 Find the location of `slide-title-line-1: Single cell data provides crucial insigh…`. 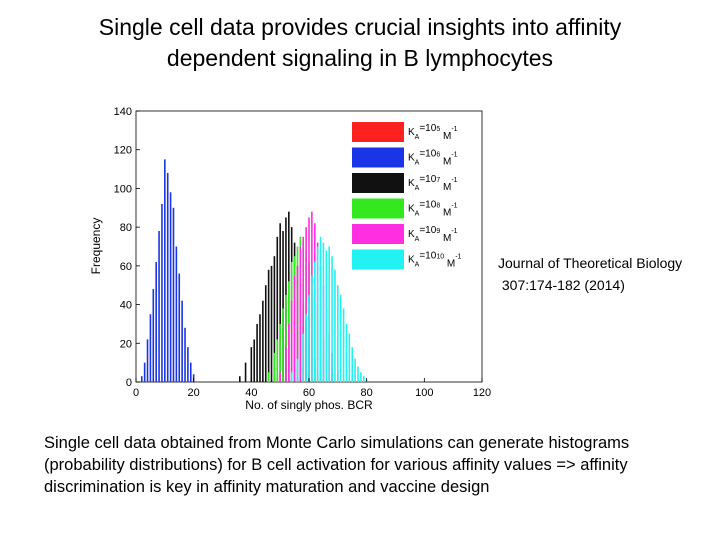

slide-title-line-1: Single cell data provides crucial insigh… is located at coordinates (360, 27).